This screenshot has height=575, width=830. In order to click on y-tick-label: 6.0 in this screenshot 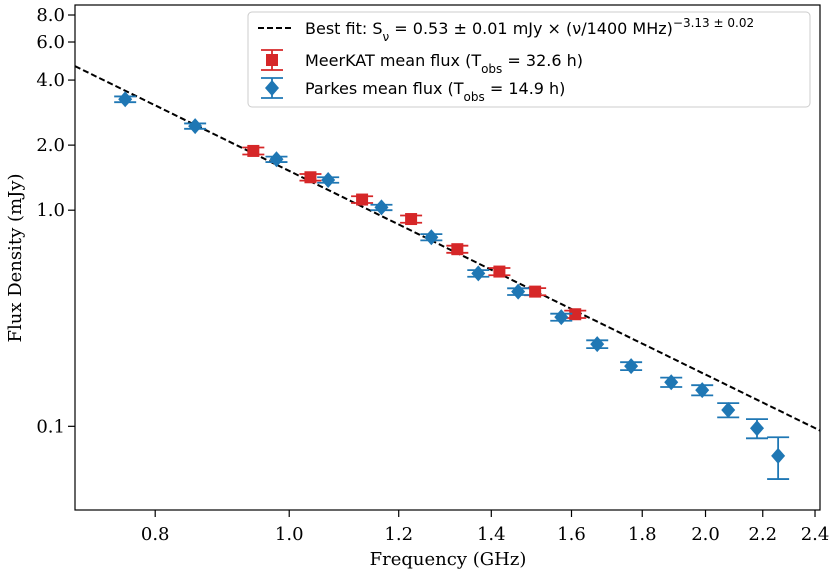, I will do `click(50, 42)`.